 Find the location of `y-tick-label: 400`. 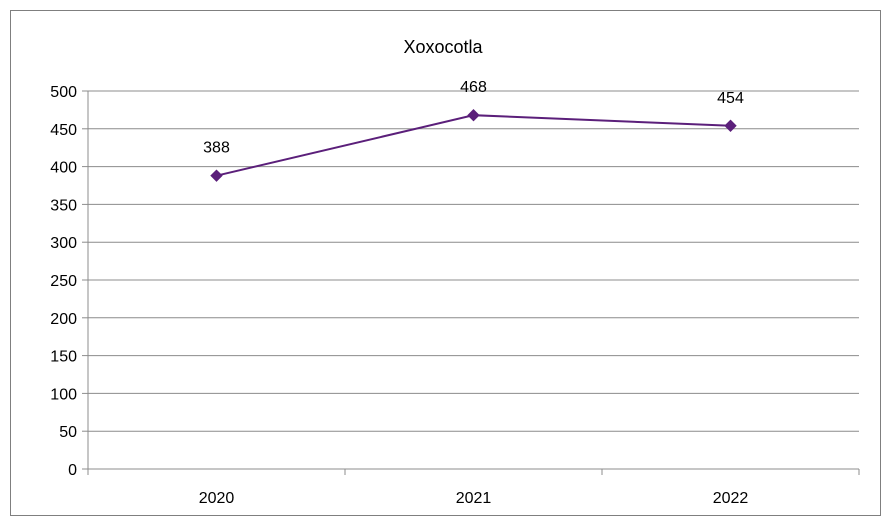

y-tick-label: 400 is located at coordinates (63, 168).